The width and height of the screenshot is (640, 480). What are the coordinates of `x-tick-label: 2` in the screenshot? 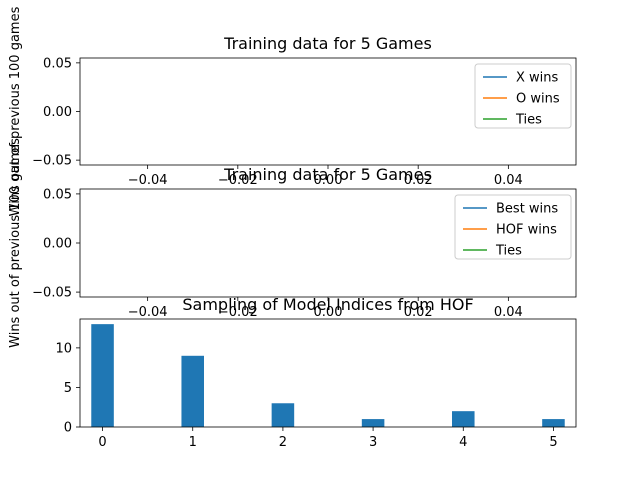 It's located at (283, 442).